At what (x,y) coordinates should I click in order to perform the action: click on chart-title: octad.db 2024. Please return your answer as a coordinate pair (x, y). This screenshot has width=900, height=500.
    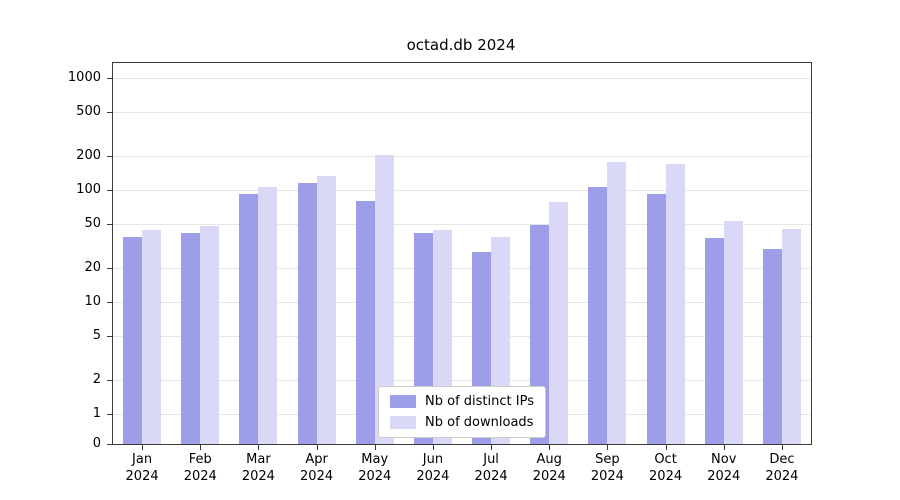
    Looking at the image, I should click on (461, 45).